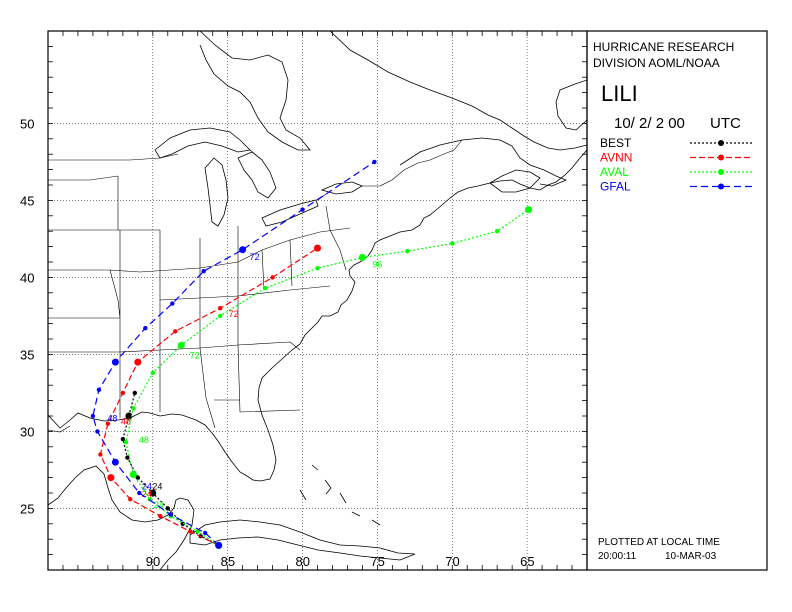 This screenshot has width=792, height=612. What do you see at coordinates (27, 354) in the screenshot?
I see `lat-tick-label: 35` at bounding box center [27, 354].